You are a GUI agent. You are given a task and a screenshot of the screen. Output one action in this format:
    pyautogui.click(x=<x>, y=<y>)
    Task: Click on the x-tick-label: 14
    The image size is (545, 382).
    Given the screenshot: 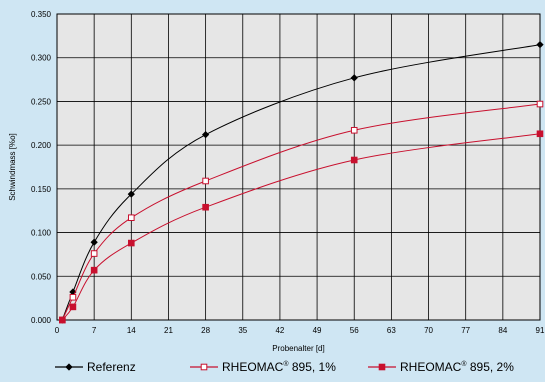 What is the action you would take?
    pyautogui.click(x=131, y=330)
    